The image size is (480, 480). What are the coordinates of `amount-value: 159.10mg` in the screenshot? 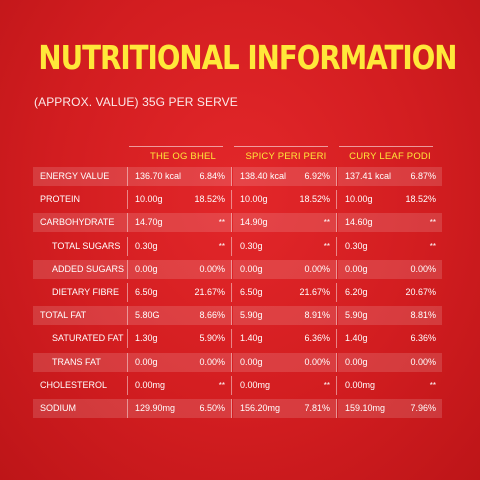 It's located at (365, 408).